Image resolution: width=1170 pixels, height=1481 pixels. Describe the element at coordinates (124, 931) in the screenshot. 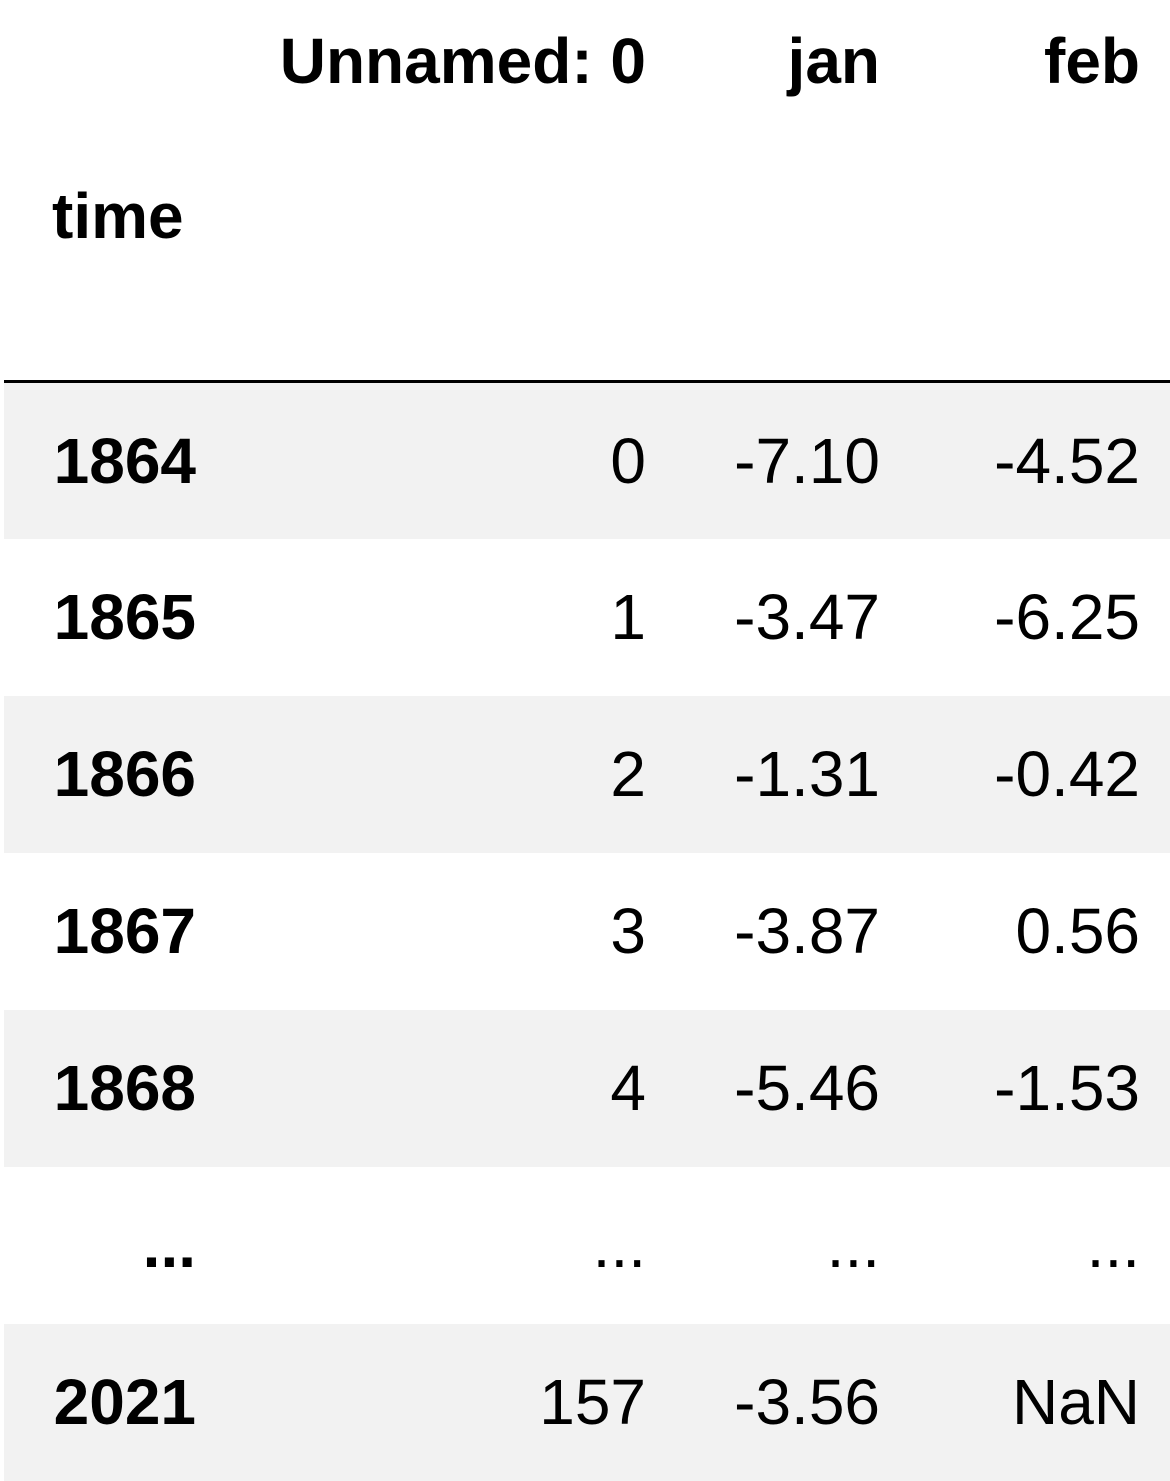

I see `row-index: 1867` at that location.